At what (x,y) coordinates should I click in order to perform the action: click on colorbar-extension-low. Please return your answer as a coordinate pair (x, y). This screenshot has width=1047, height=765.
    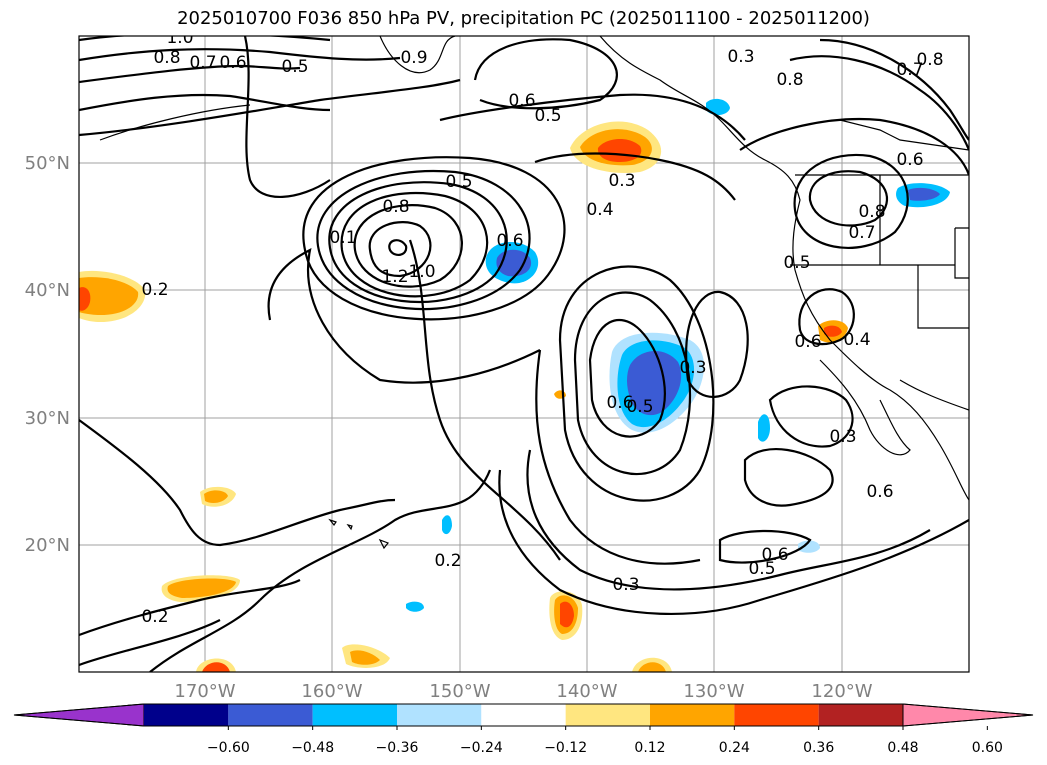
    Looking at the image, I should click on (79, 715).